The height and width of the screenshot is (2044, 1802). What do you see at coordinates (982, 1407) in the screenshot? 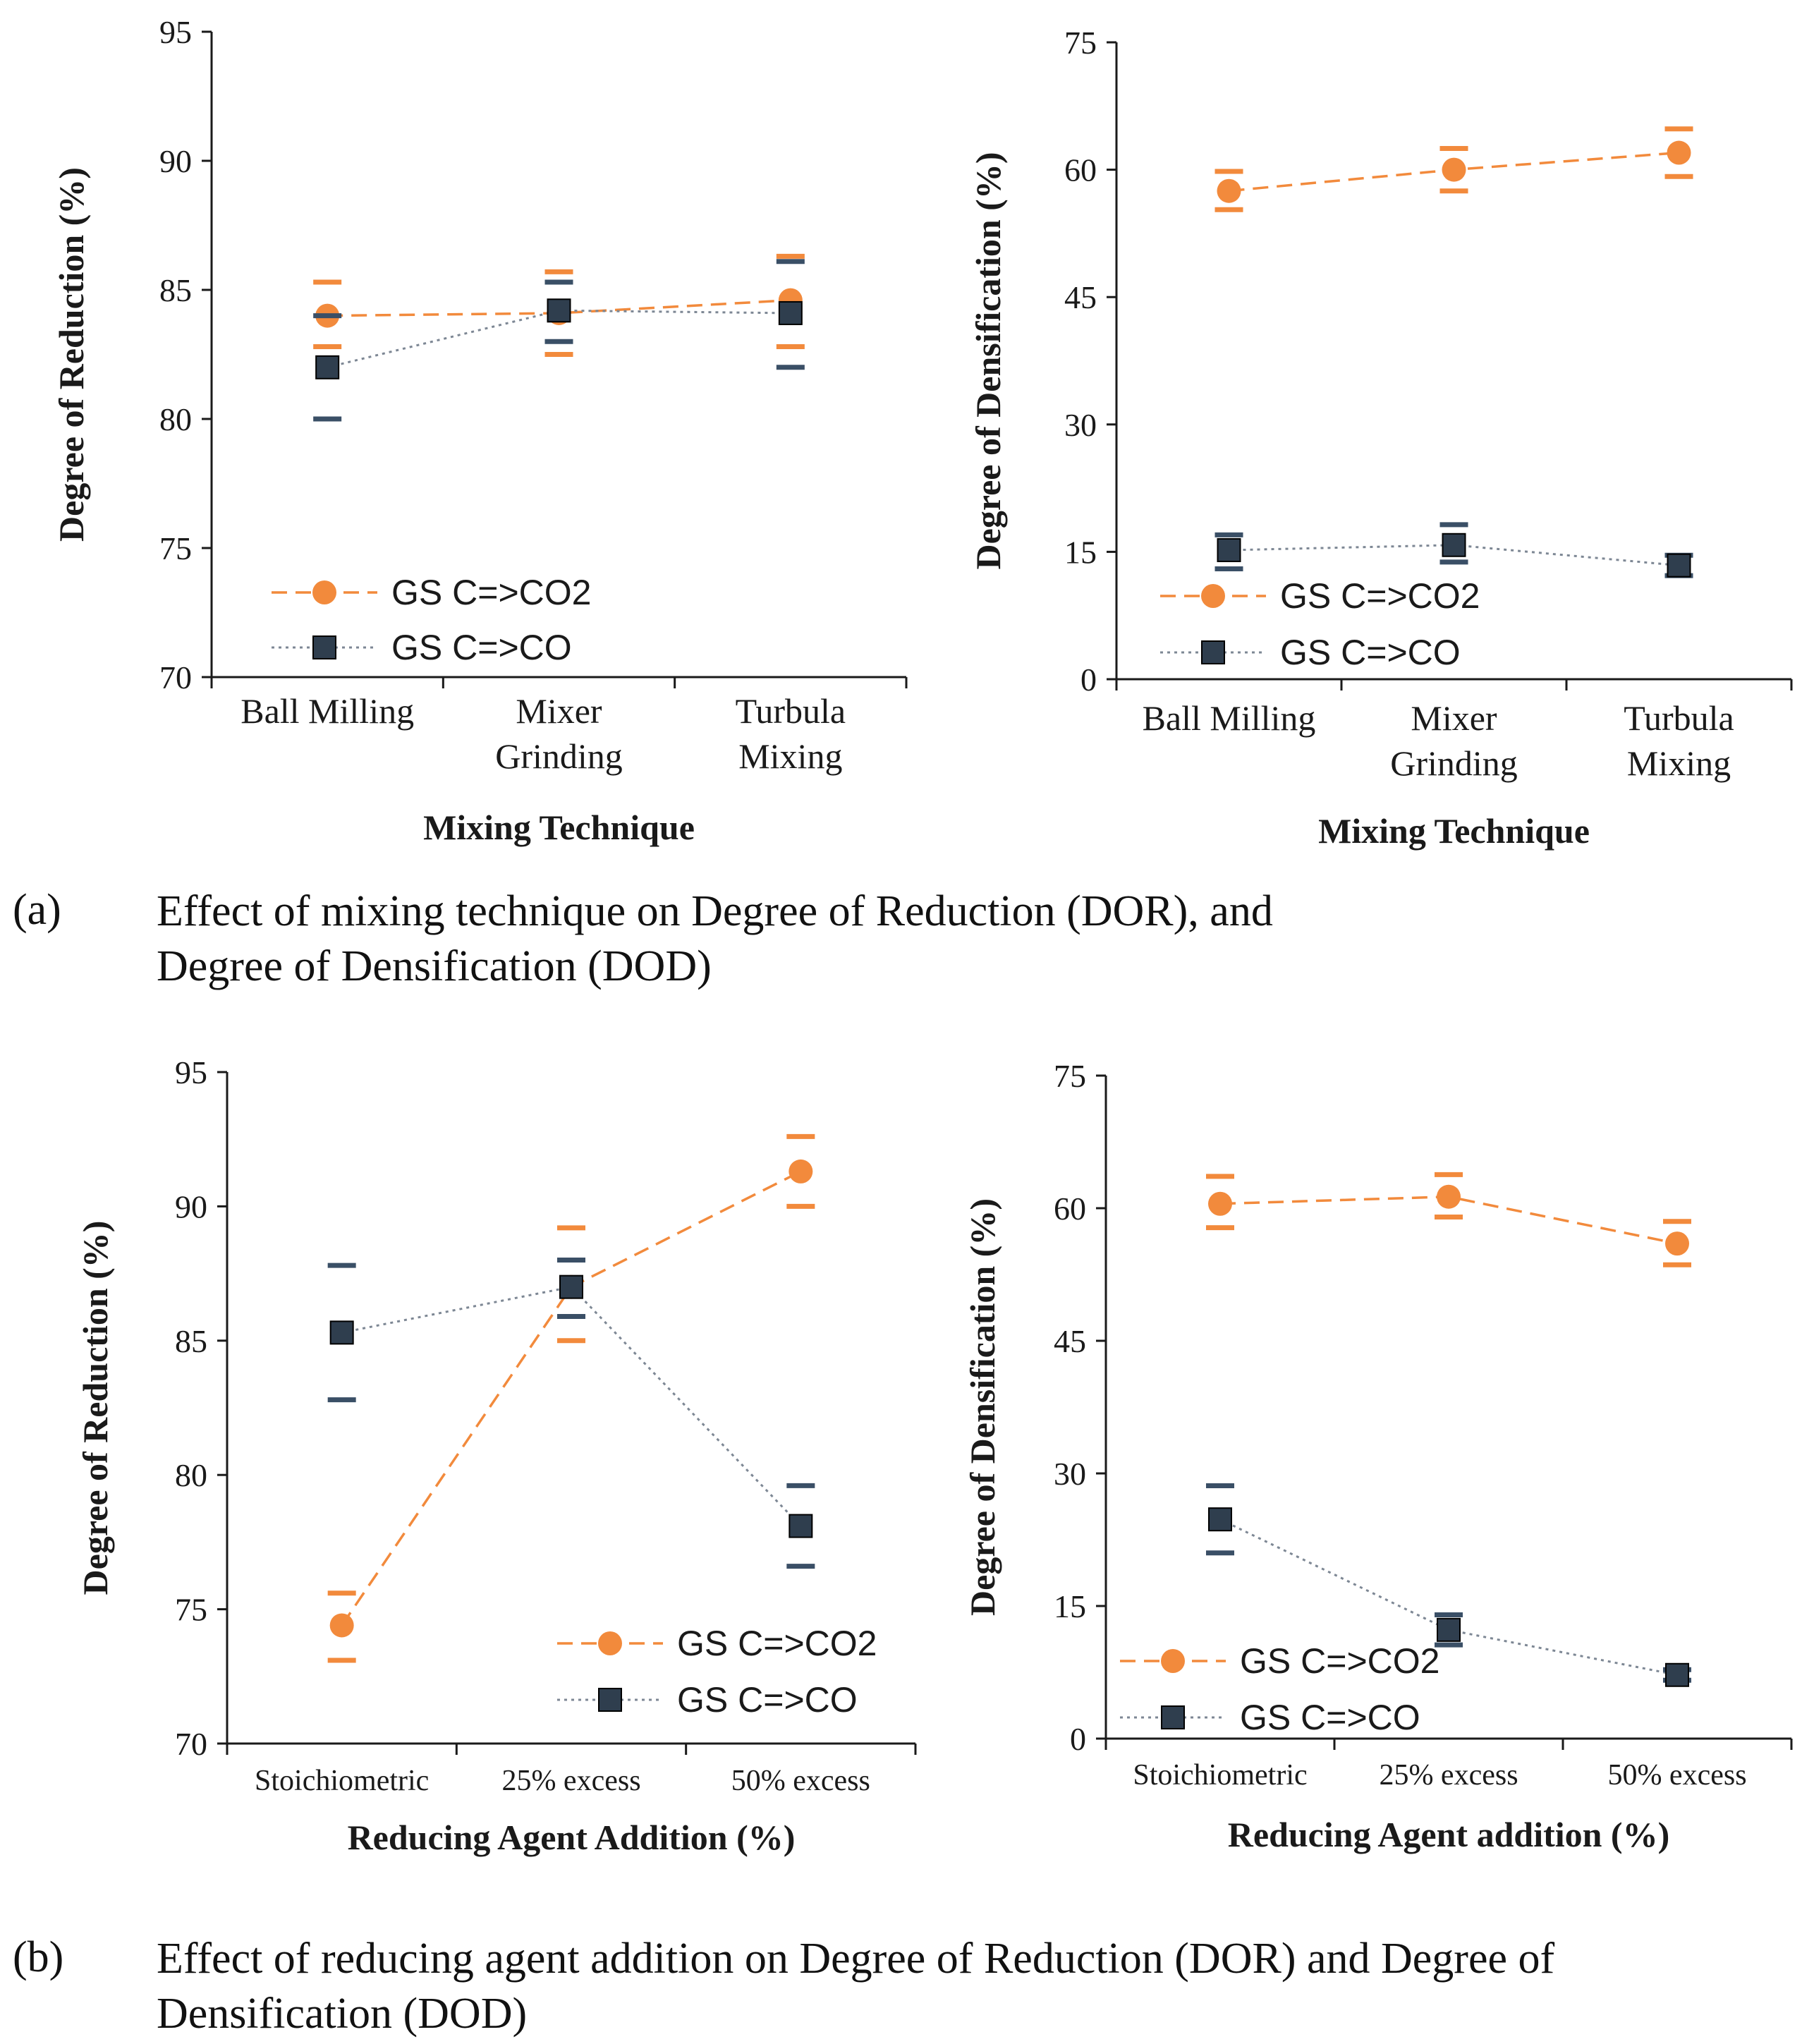
I see `y-axis-title: Degree of Densification (%)` at bounding box center [982, 1407].